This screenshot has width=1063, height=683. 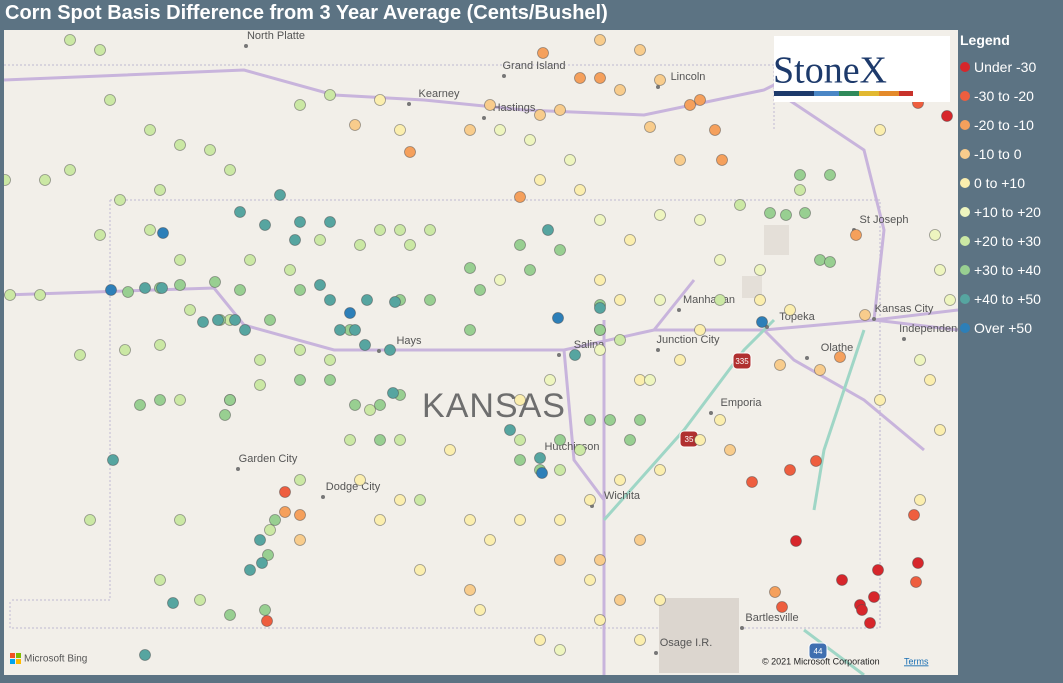 I want to click on legend-item: 0 to +10, so click(x=1010, y=182).